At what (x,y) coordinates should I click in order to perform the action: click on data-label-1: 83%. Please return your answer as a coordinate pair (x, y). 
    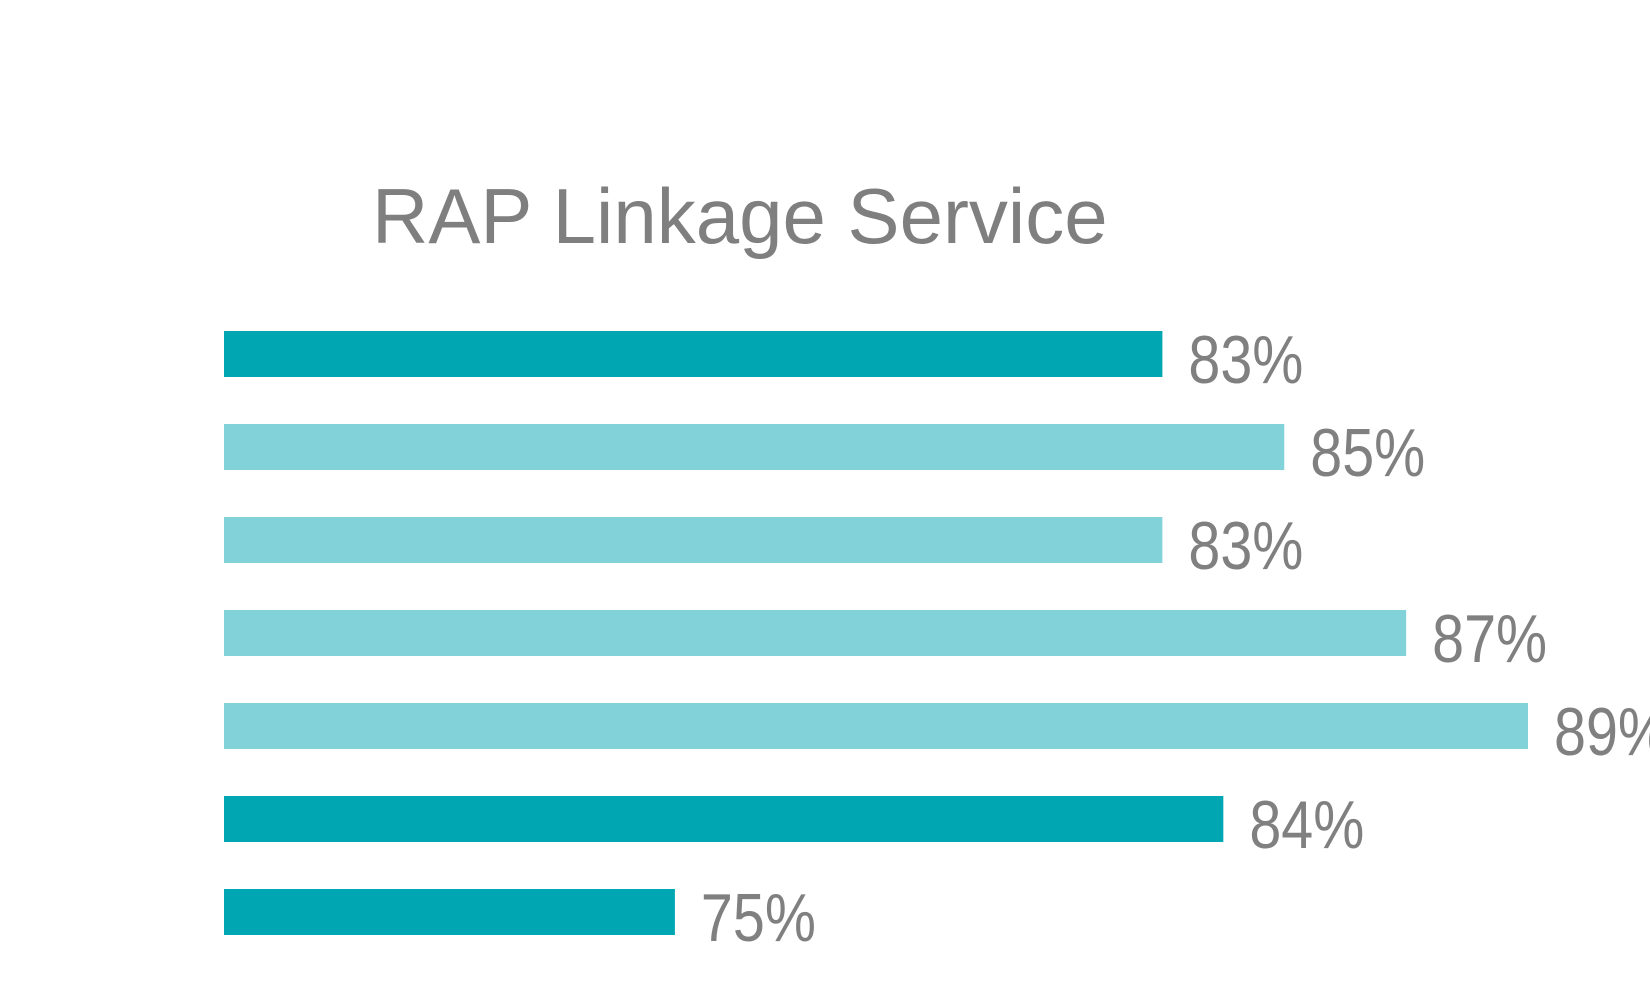
    Looking at the image, I should click on (1245, 360).